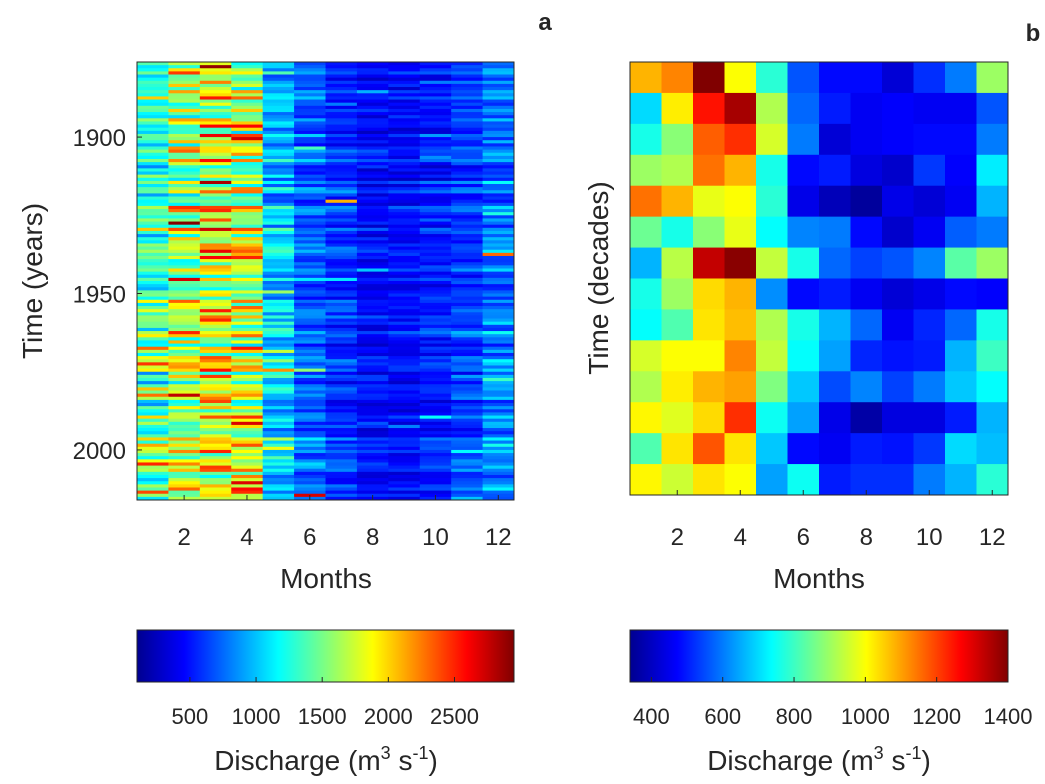 The height and width of the screenshot is (784, 1045). What do you see at coordinates (326, 759) in the screenshot?
I see `colorbar-a-label: Discharge (m3 s-1)` at bounding box center [326, 759].